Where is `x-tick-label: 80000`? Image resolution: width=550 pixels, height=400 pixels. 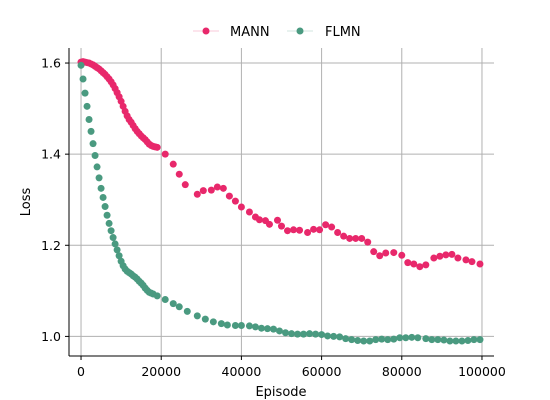 x-tick-label: 80000 is located at coordinates (402, 371).